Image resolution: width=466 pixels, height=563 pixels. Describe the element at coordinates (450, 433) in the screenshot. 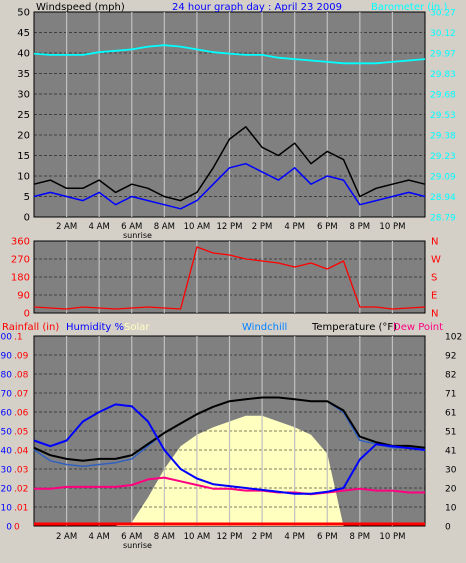

I see `tick-label: 51` at that location.